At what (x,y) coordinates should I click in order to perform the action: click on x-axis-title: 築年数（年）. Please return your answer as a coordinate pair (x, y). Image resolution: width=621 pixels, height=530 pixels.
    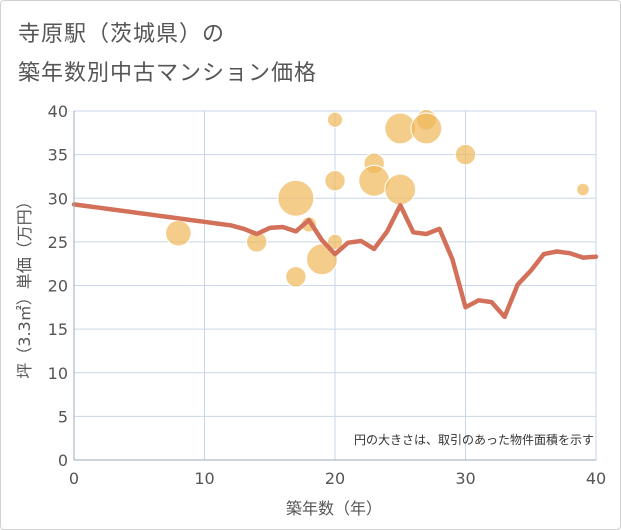
    Looking at the image, I should click on (334, 508).